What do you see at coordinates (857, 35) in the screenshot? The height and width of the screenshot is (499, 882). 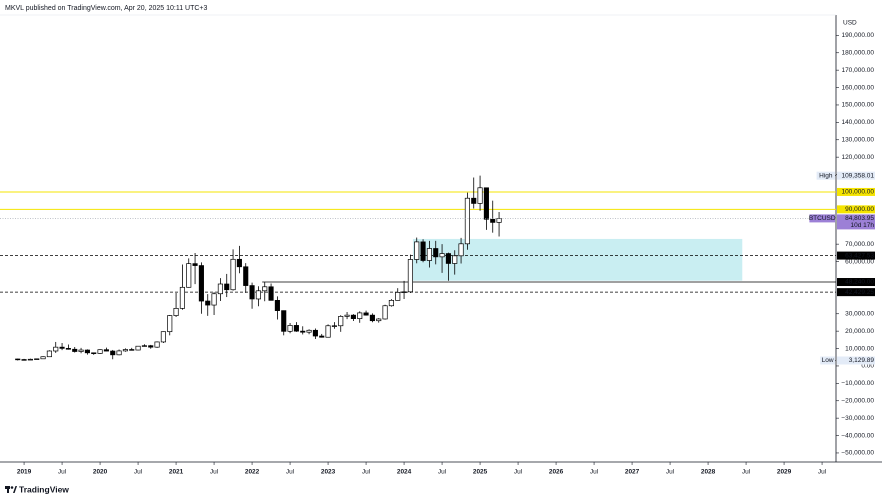 I see `y-tick-label: 190,000.00` at bounding box center [857, 35].